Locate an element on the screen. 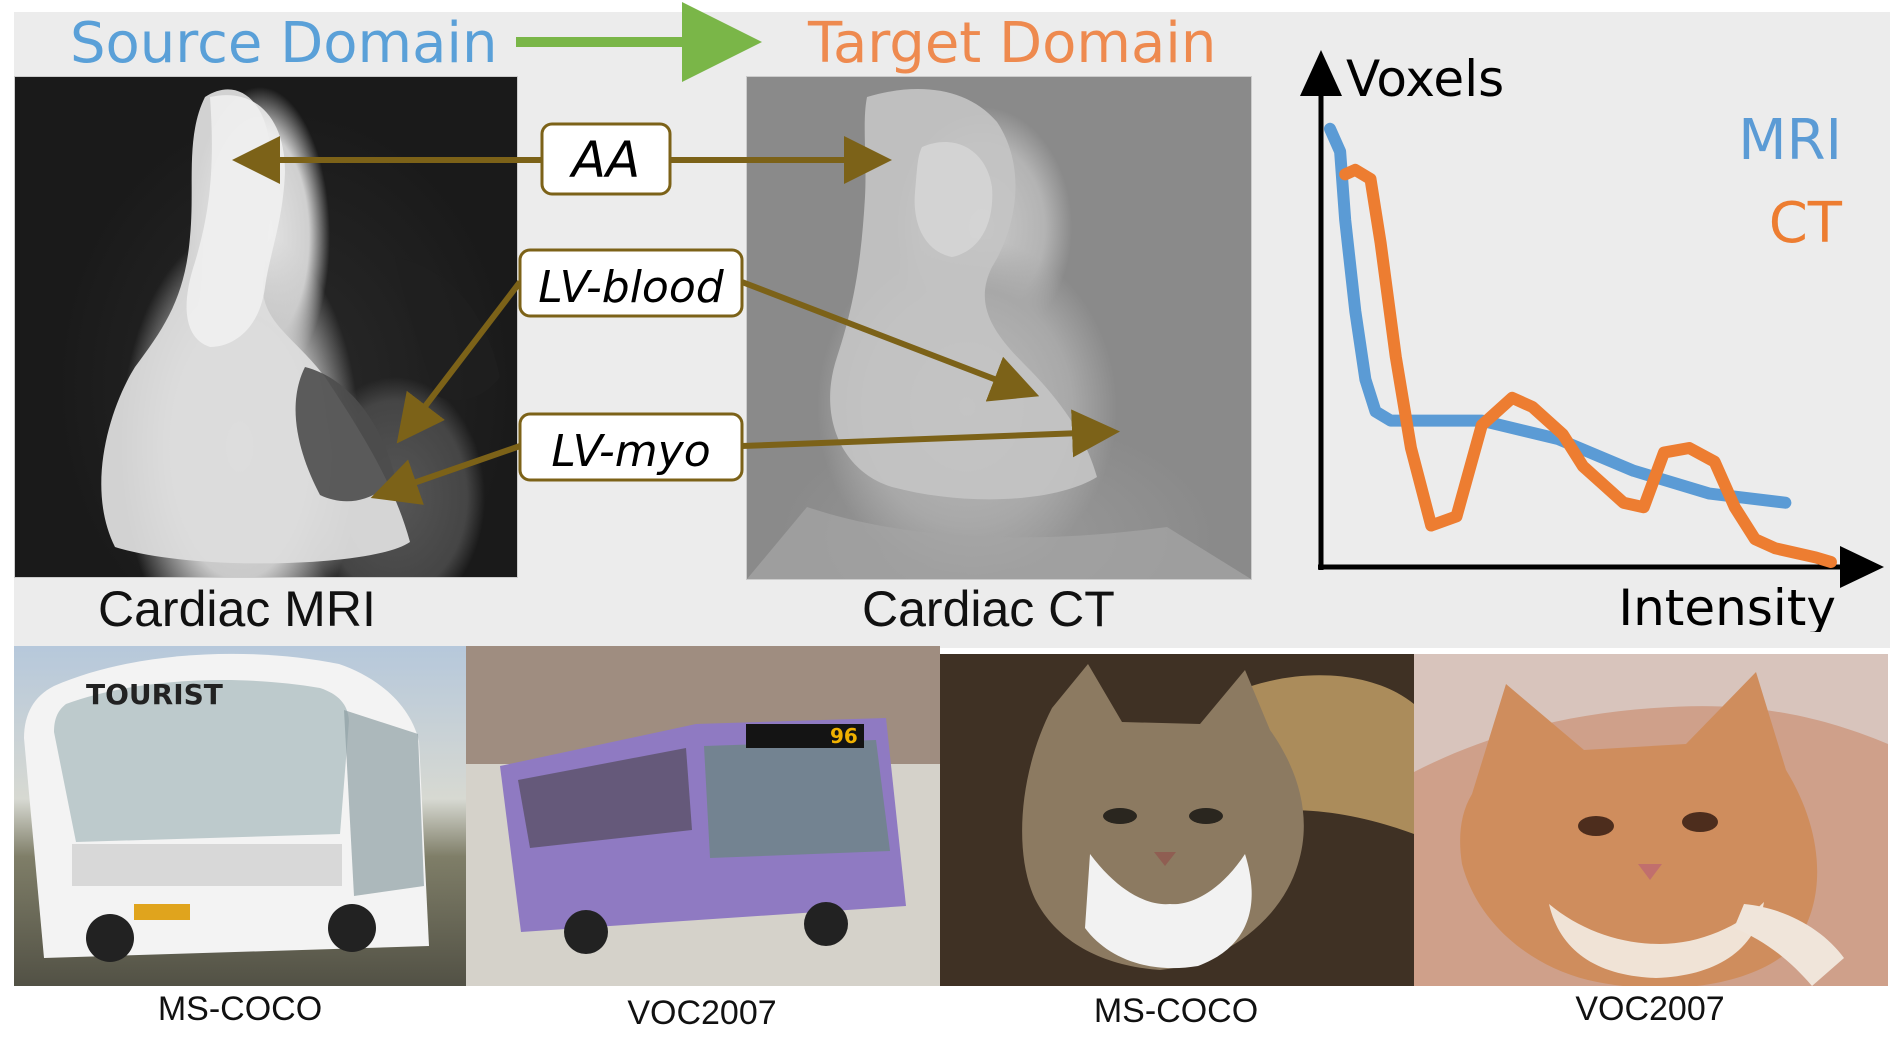  ct-anatomy is located at coordinates (999, 334).